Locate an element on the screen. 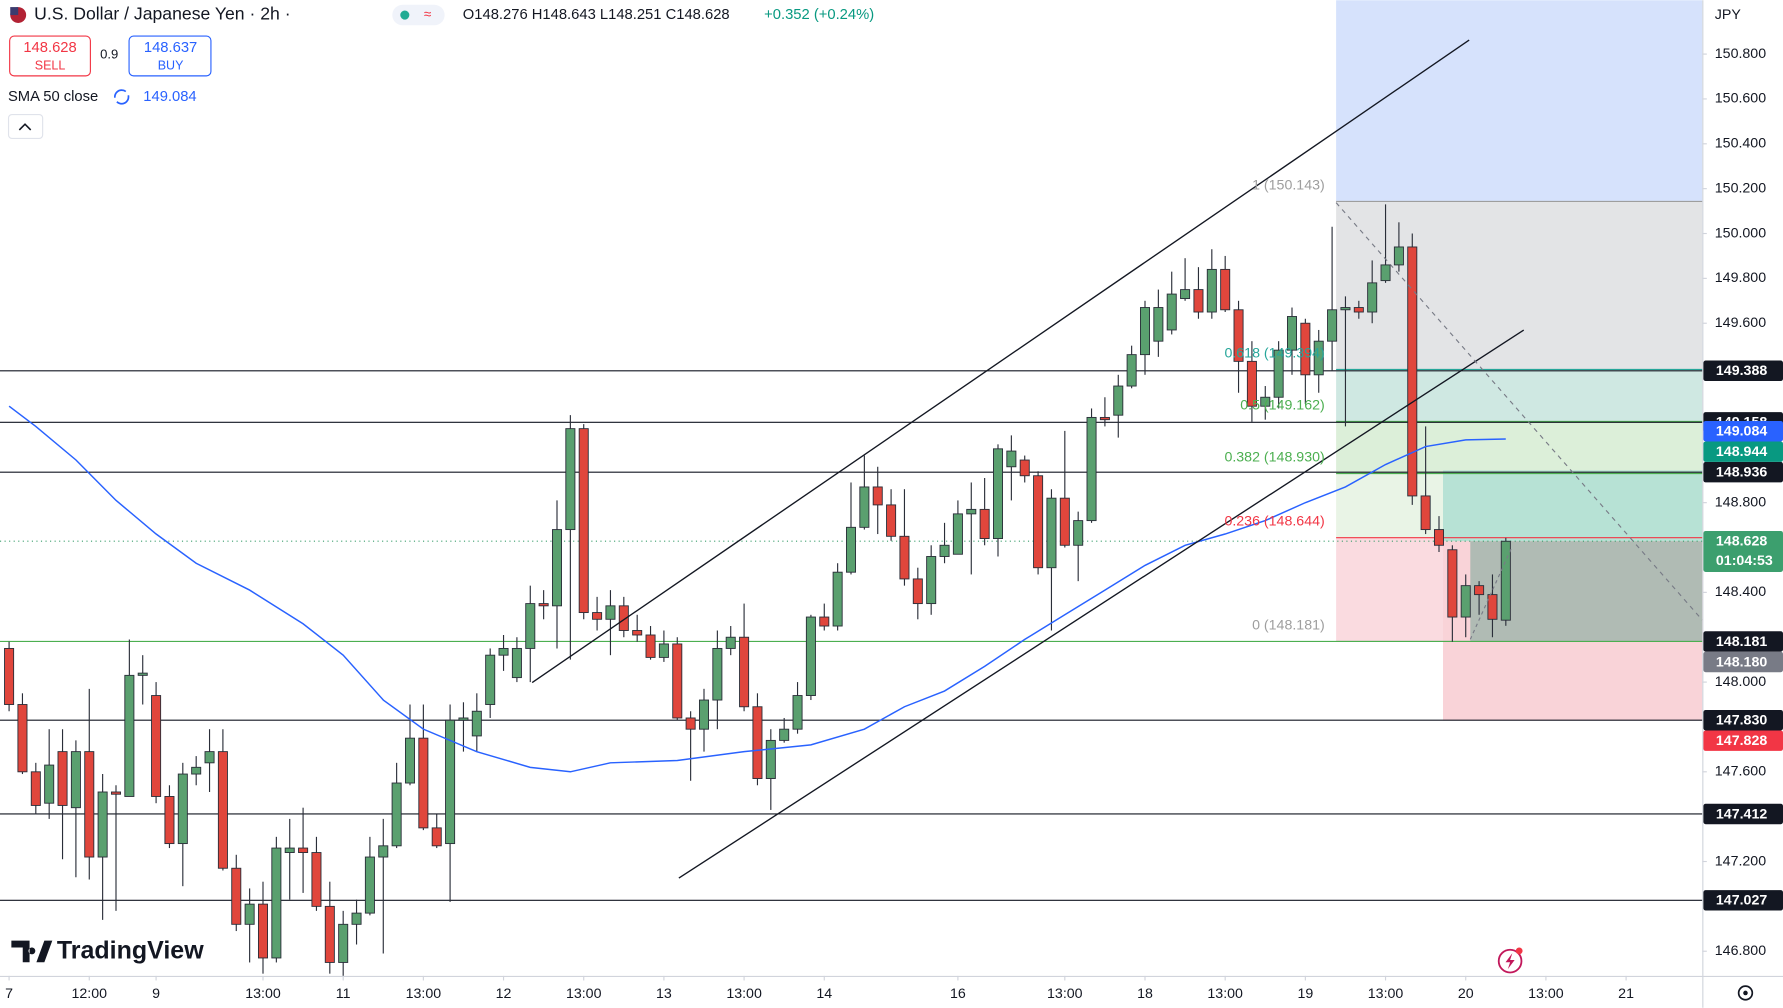  fib-label: 0.618 (149.394) is located at coordinates (1274, 353).